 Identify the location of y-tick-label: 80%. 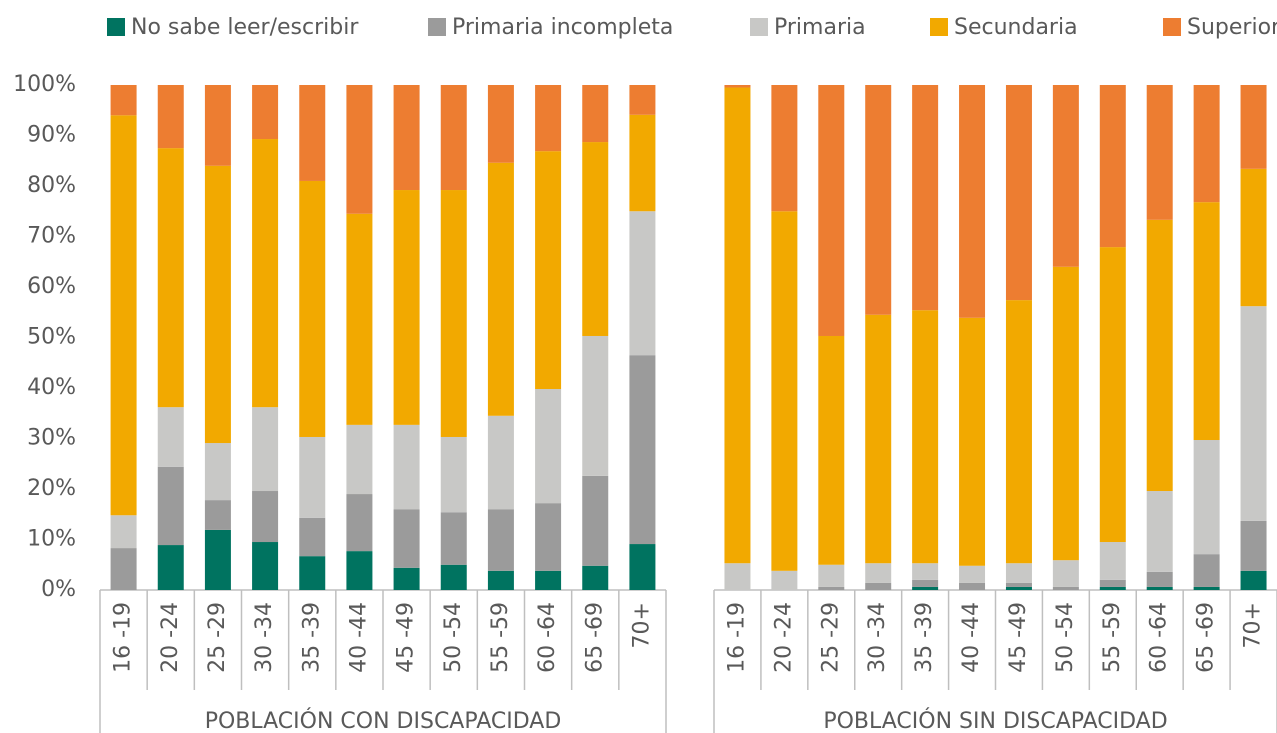
(51, 185).